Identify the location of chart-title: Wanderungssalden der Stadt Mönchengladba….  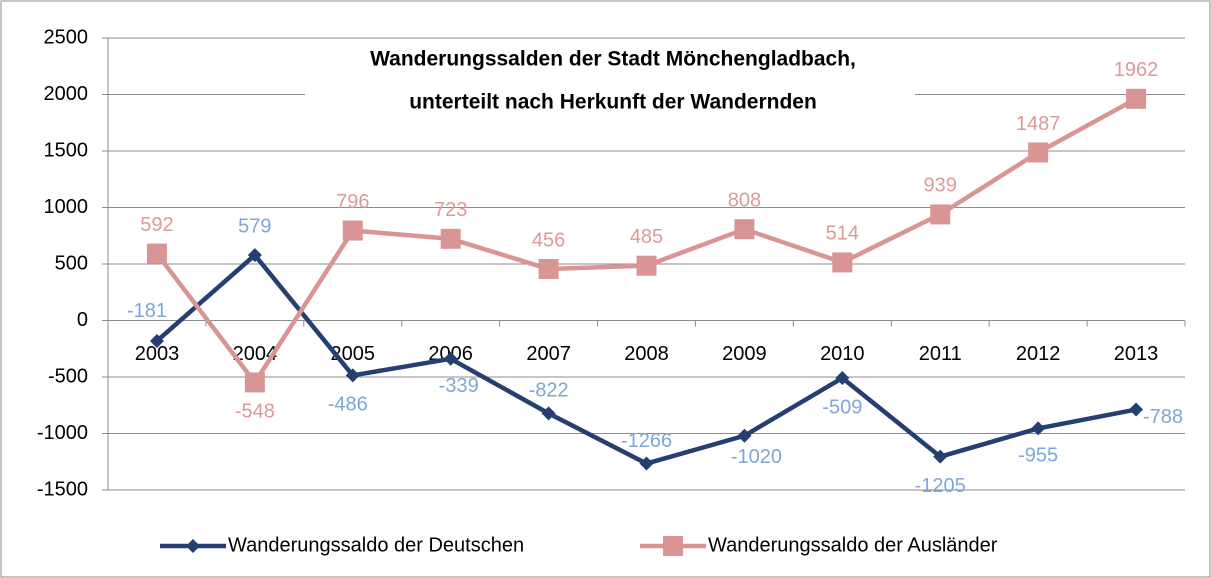
(613, 59).